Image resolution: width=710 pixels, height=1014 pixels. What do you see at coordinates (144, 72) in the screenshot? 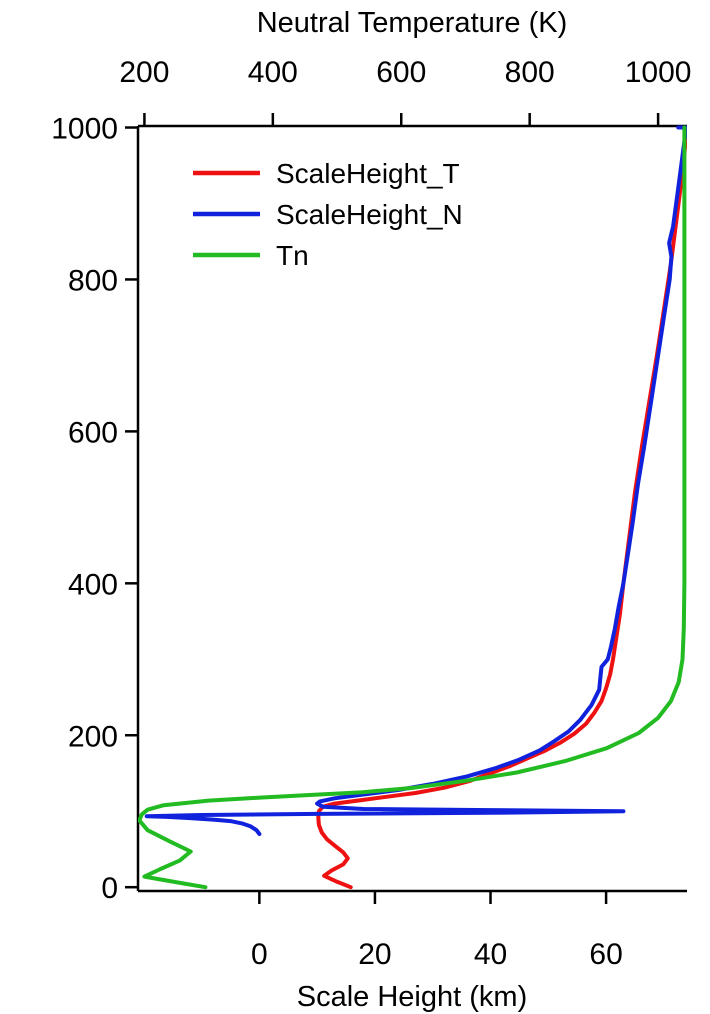
I see `top-tick-label: 200` at bounding box center [144, 72].